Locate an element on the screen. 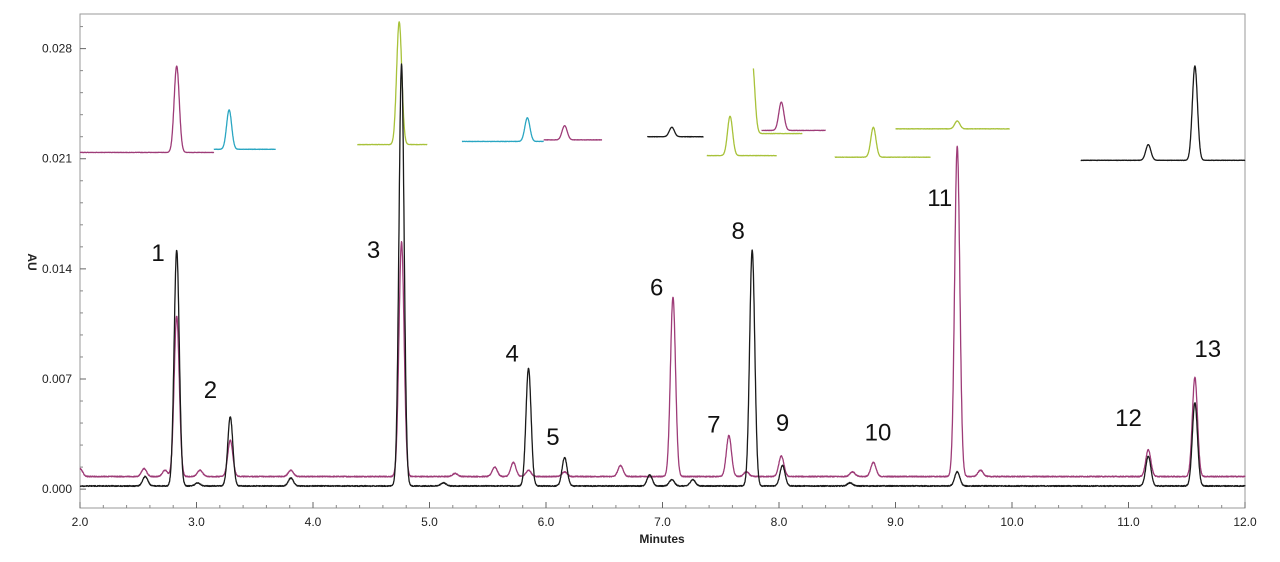  x-tick-label: 10.0 is located at coordinates (1012, 522).